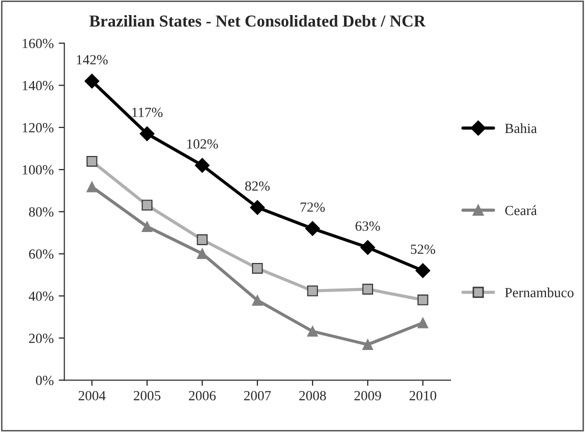  I want to click on y-tick-label: 80%, so click(41, 212).